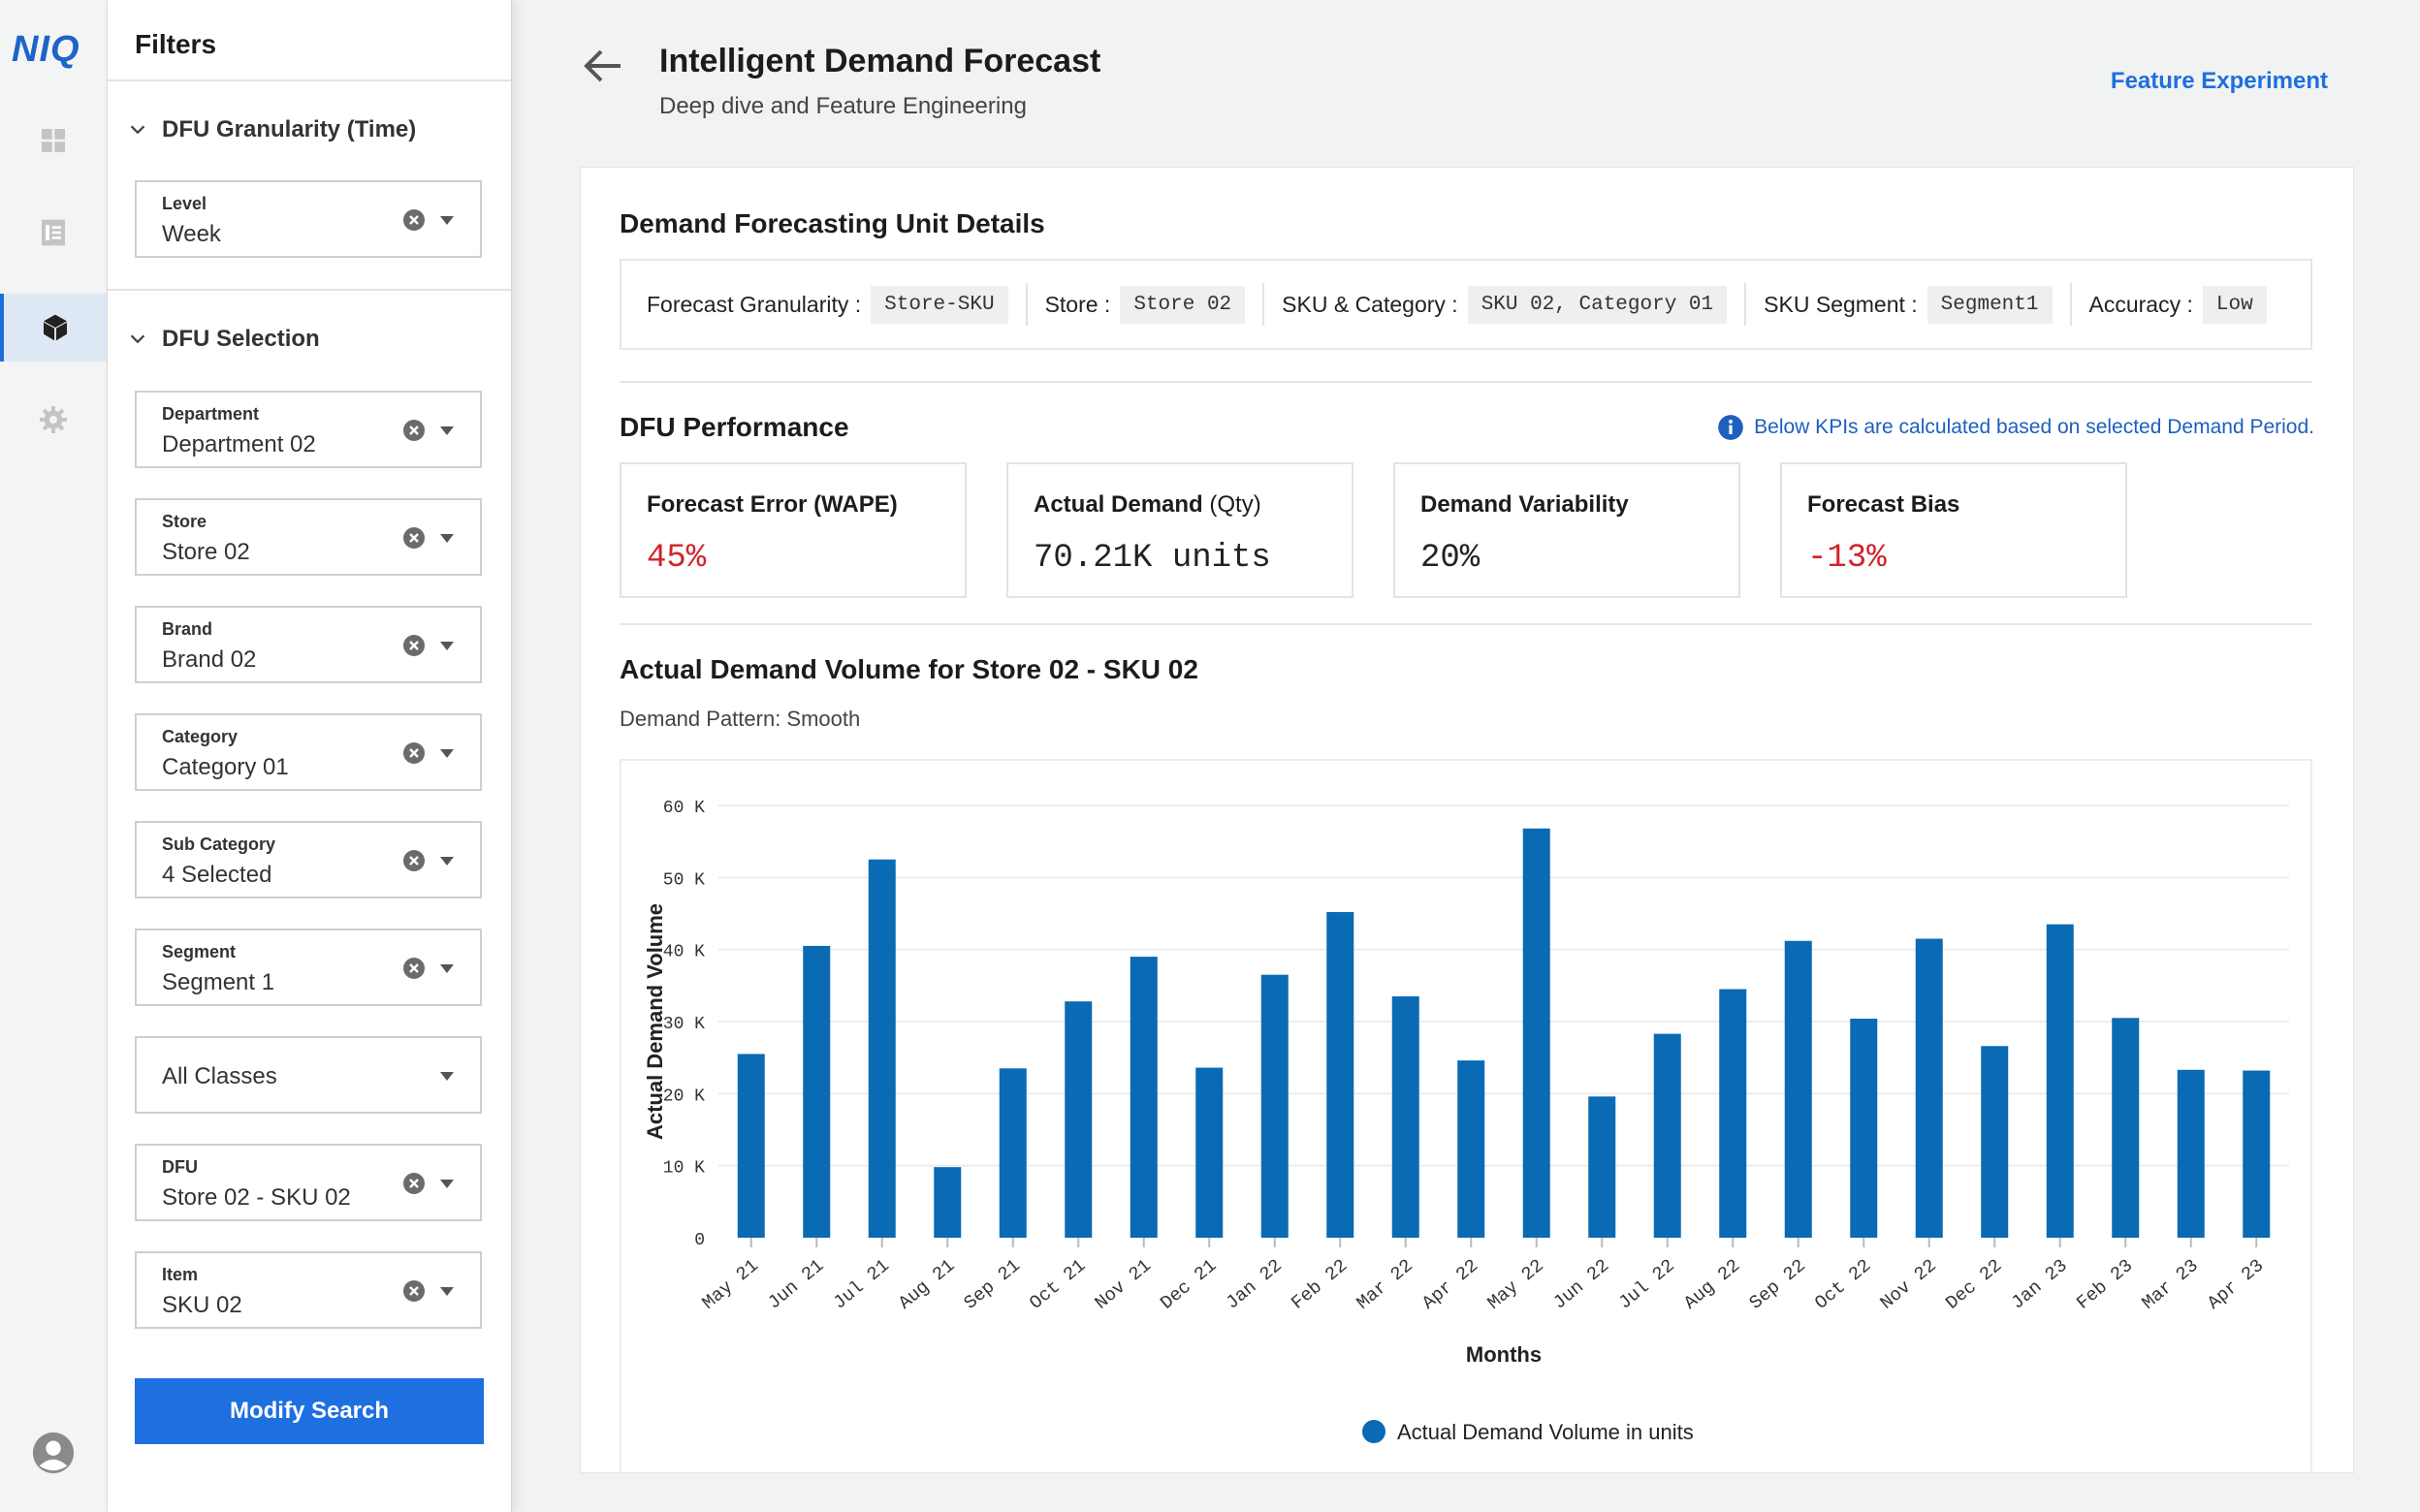 This screenshot has height=1512, width=2420. Describe the element at coordinates (53, 1453) in the screenshot. I see `user-avatar-icon` at that location.